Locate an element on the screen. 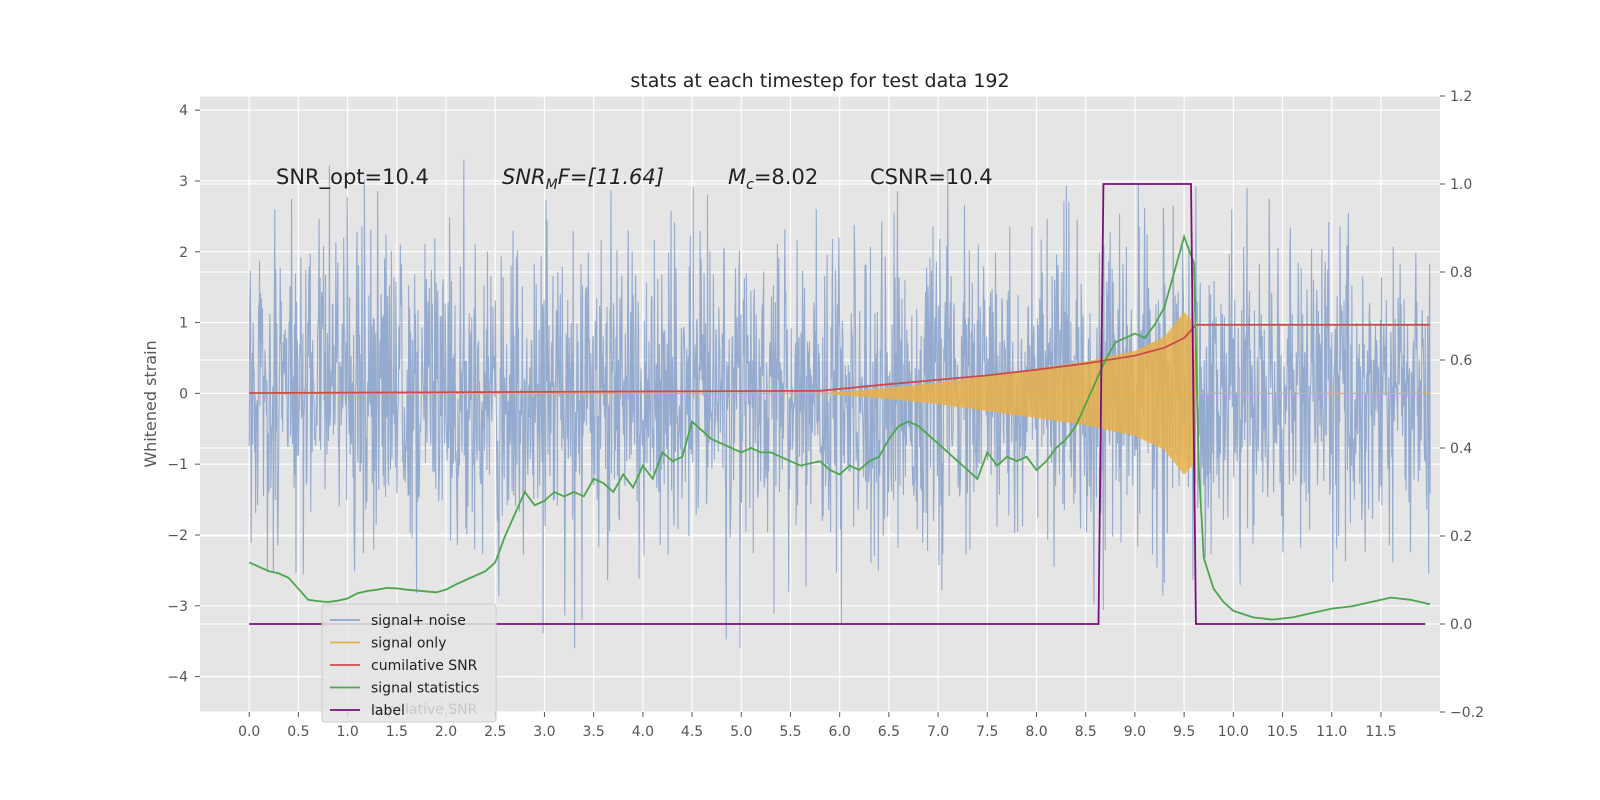 Image resolution: width=1600 pixels, height=800 pixels. x-tick-label-20: 10.0 is located at coordinates (1233, 732).